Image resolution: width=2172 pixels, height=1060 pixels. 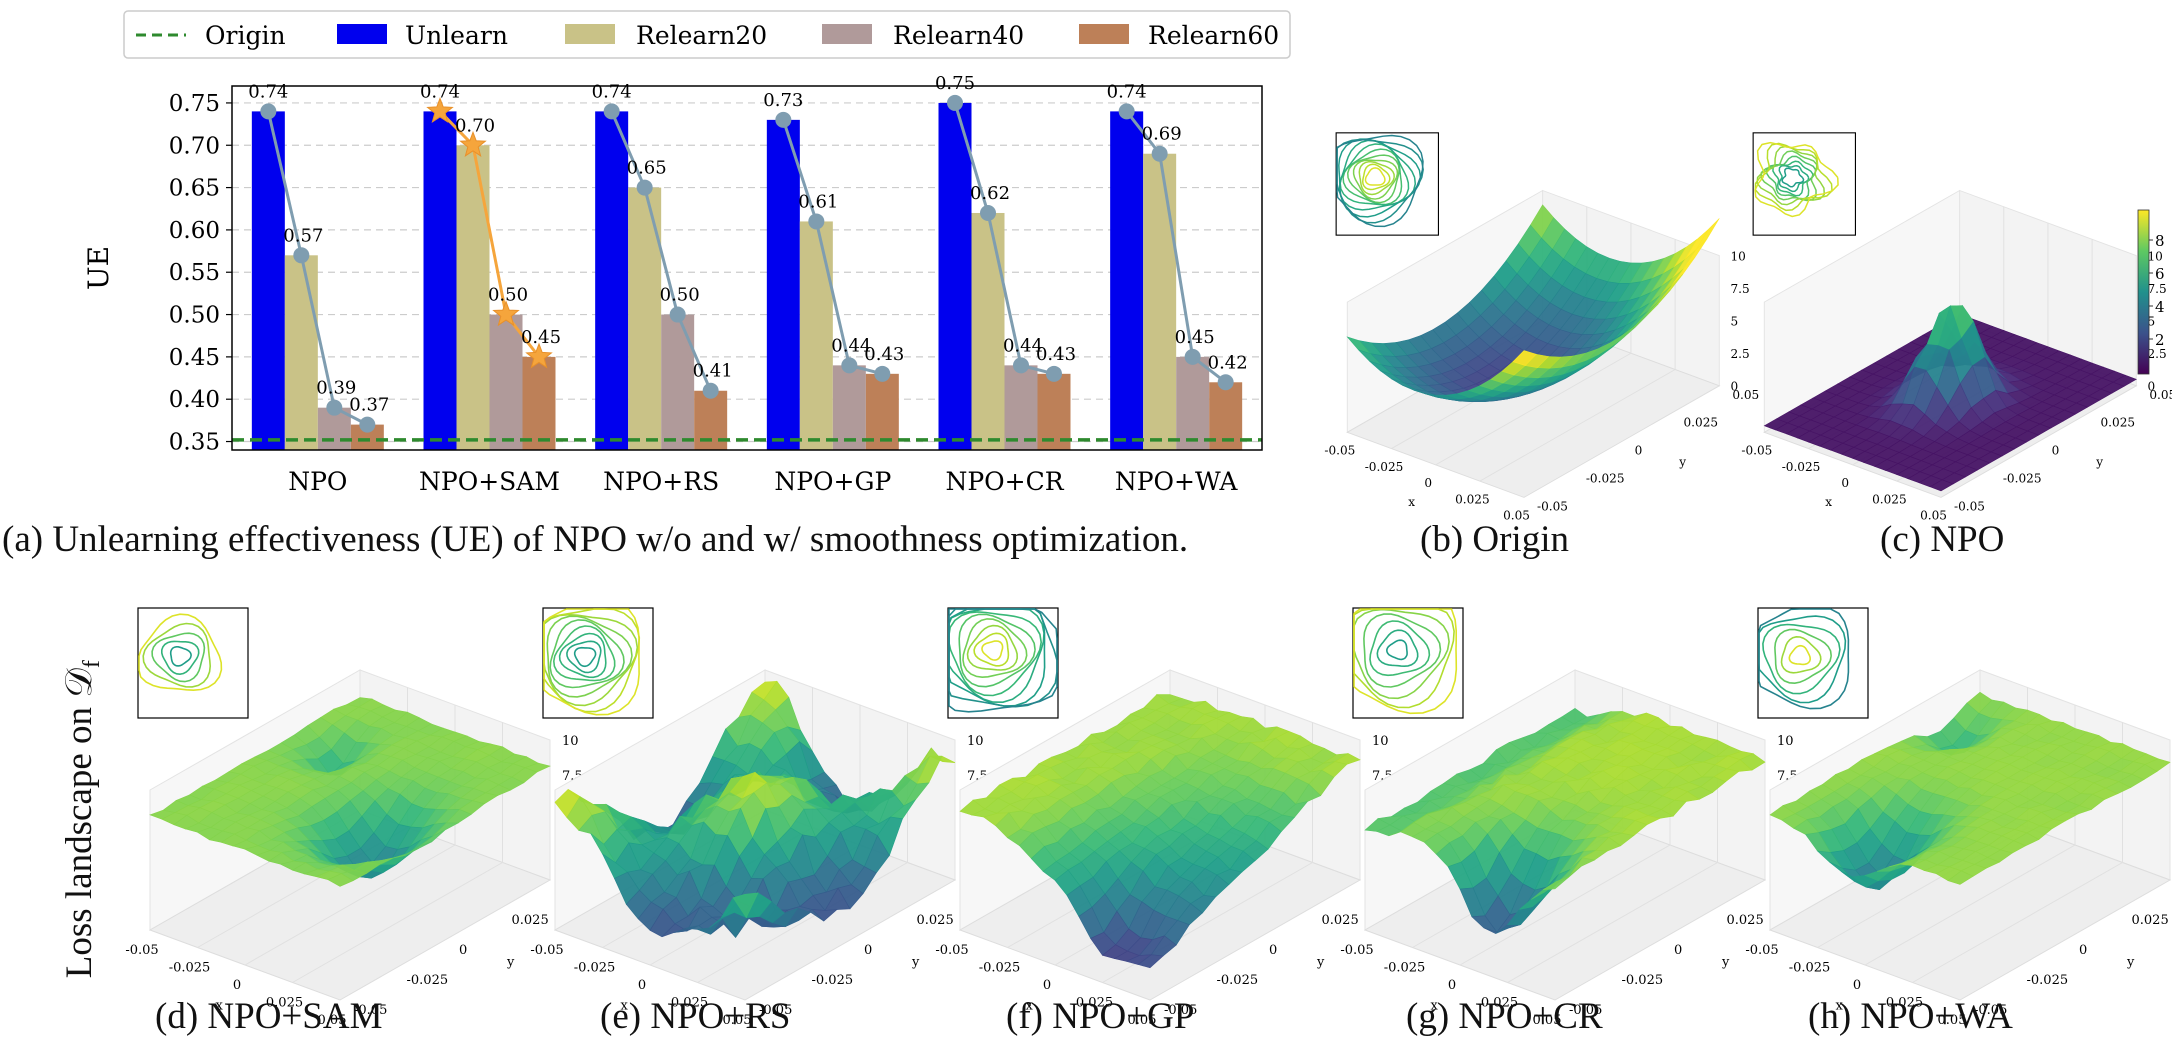 What do you see at coordinates (847, 34) in the screenshot?
I see `legend-relearn40-swatch` at bounding box center [847, 34].